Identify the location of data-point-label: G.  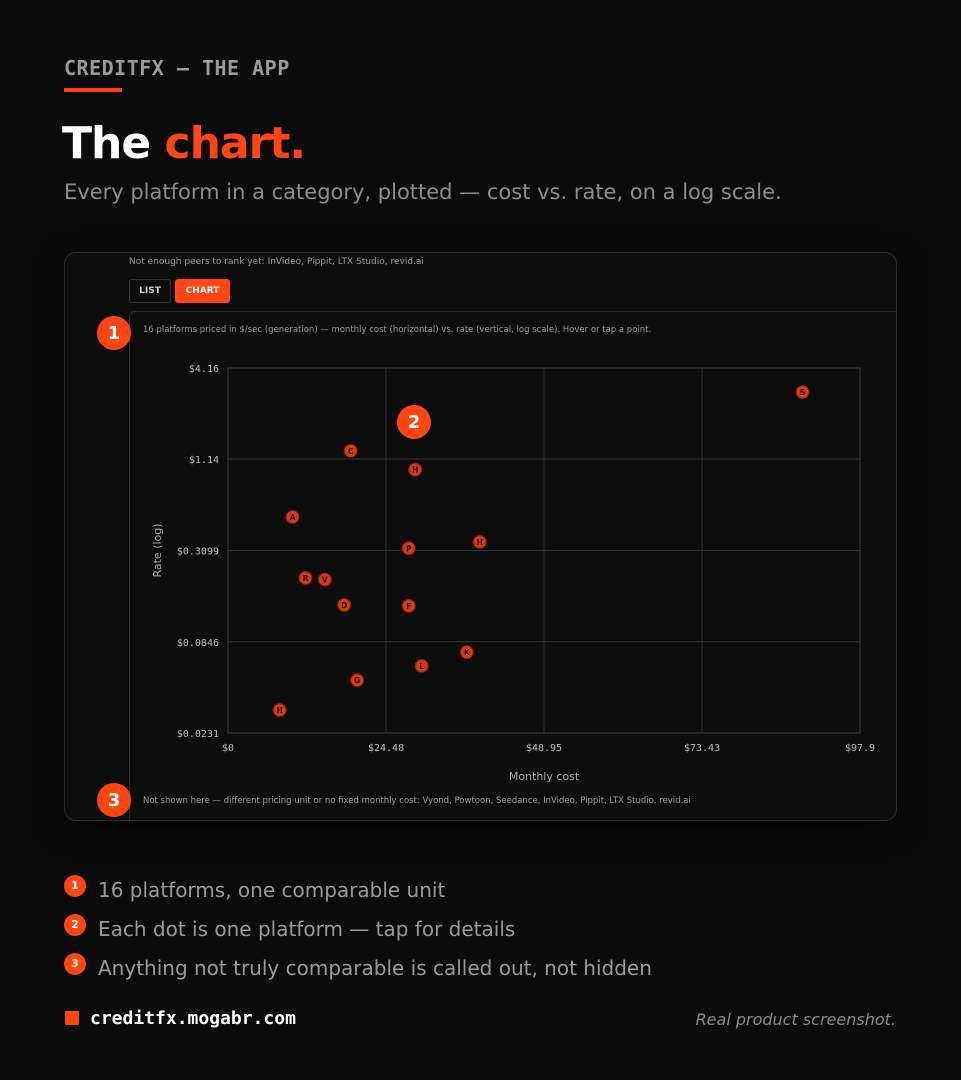
(357, 680).